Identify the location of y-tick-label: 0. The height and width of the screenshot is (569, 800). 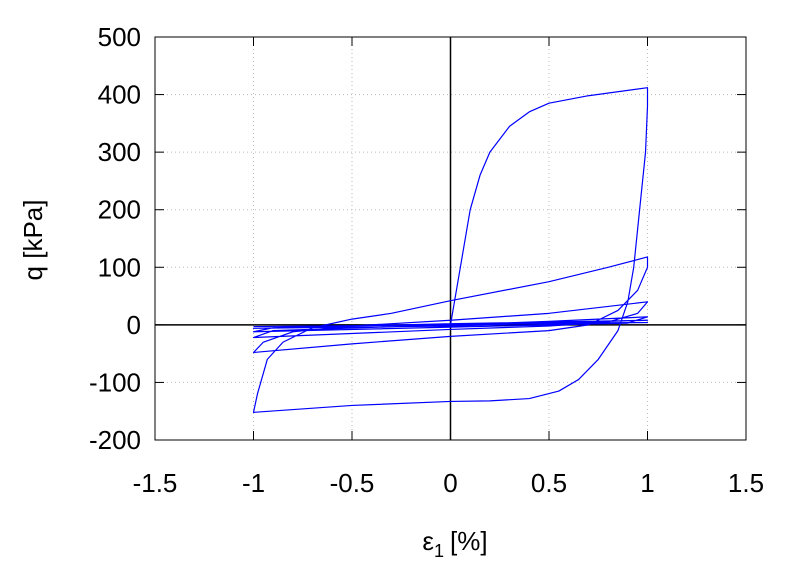
(134, 325).